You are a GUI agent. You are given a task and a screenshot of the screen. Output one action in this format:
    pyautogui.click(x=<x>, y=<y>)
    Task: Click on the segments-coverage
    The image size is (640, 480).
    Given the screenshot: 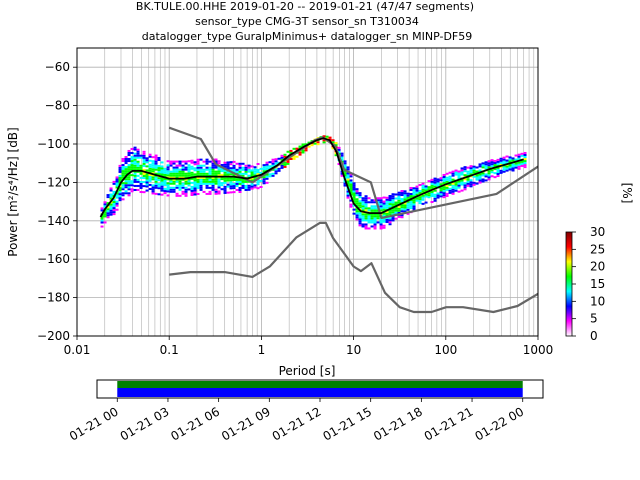 What is the action you would take?
    pyautogui.click(x=320, y=392)
    